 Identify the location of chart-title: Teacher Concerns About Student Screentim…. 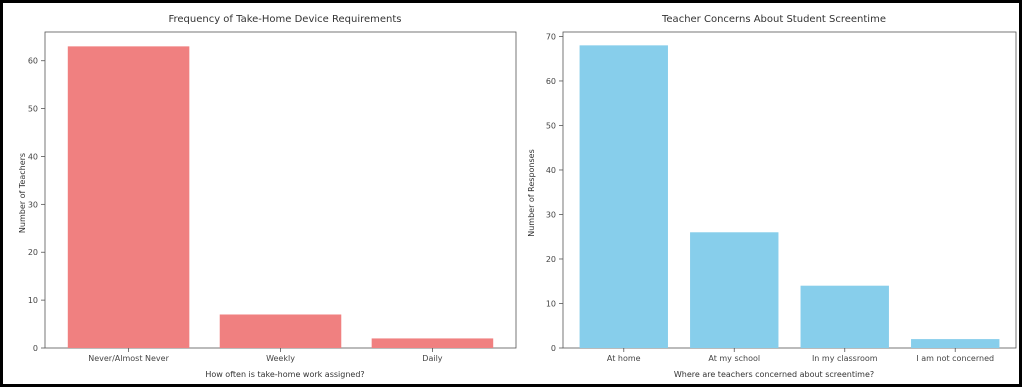
(773, 19).